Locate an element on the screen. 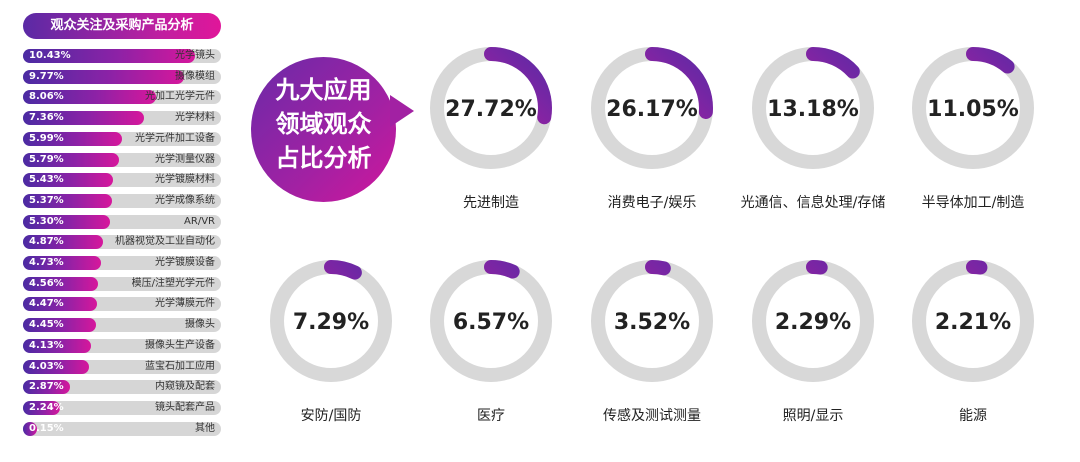  bar-category-label: 光学镀膜材料 is located at coordinates (185, 180).